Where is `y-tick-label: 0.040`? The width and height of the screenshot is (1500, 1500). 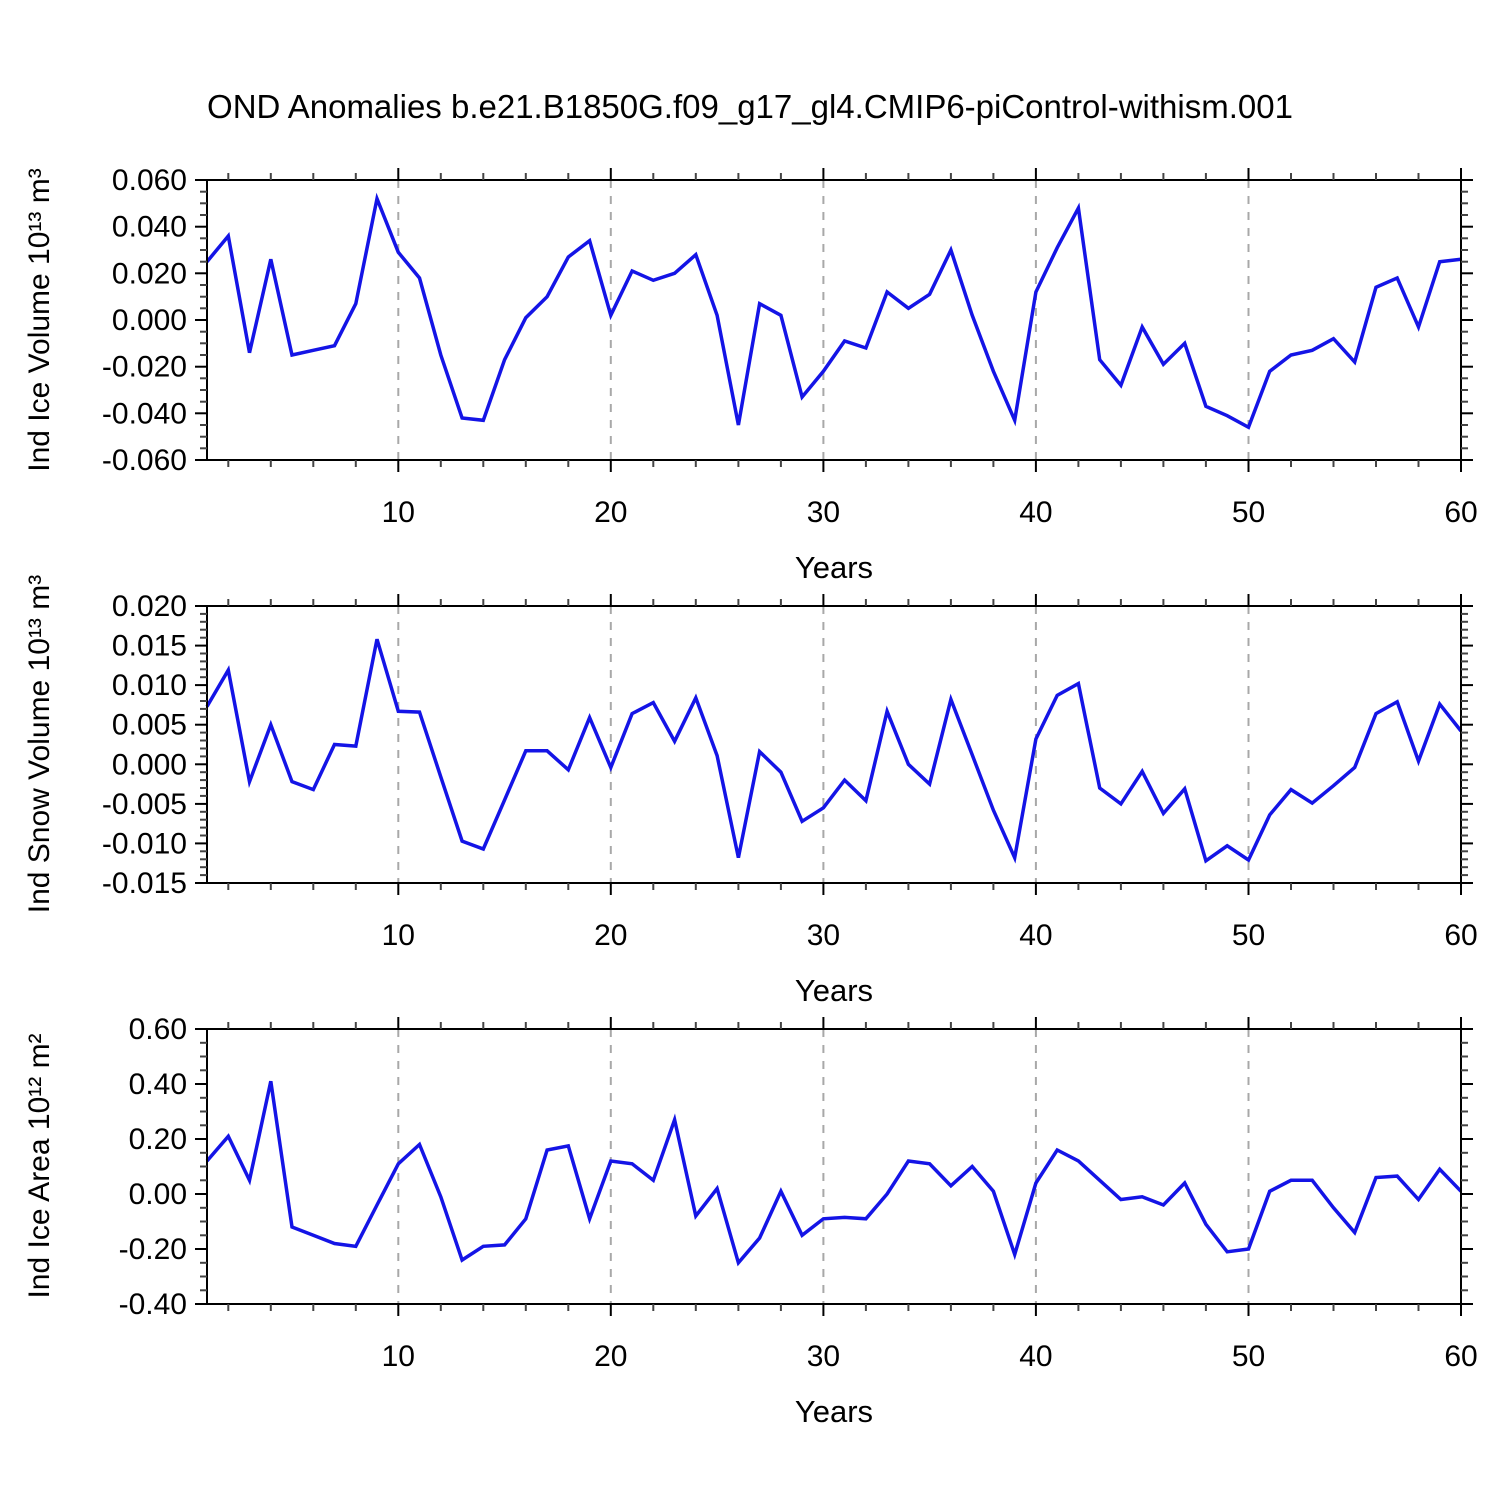
y-tick-label: 0.040 is located at coordinates (149, 227).